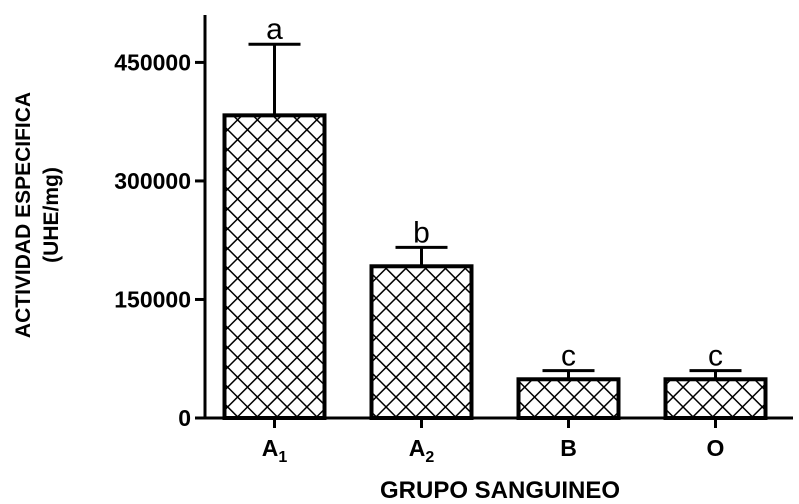 This screenshot has width=799, height=504. I want to click on x-tick-label: O, so click(716, 448).